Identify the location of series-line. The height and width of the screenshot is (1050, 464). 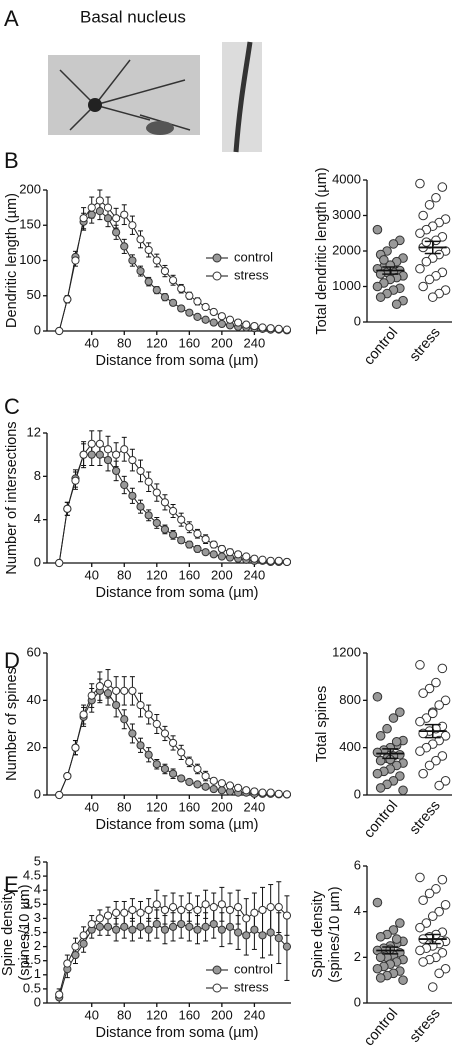
(172, 503).